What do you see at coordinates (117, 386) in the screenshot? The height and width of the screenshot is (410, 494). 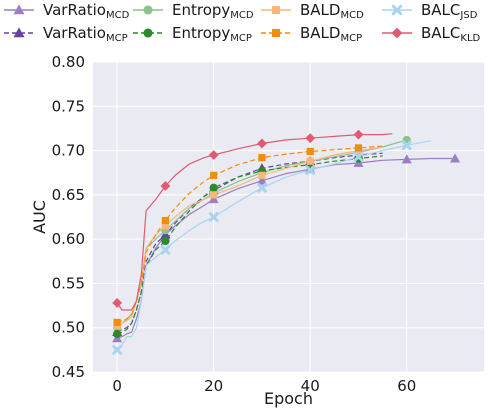 I see `x-tick-label: 0` at bounding box center [117, 386].